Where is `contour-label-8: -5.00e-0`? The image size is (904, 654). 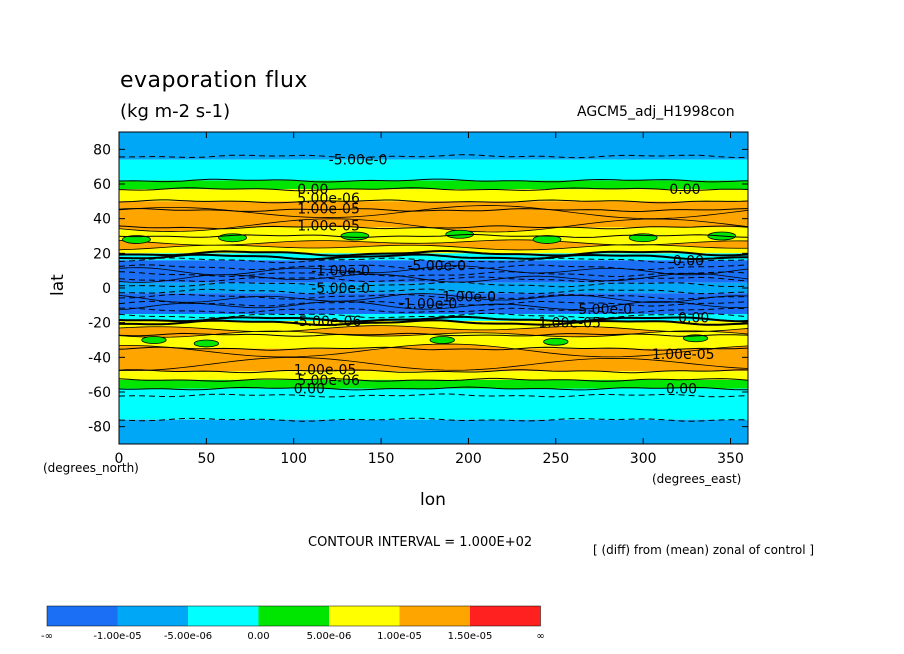 contour-label-8: -5.00e-0 is located at coordinates (436, 266).